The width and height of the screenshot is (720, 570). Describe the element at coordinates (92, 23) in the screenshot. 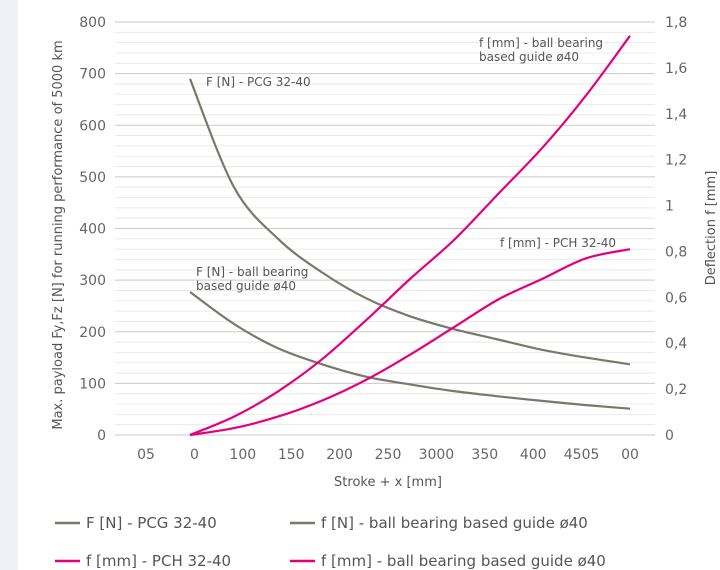

I see `y-left-tick-label: 800` at that location.